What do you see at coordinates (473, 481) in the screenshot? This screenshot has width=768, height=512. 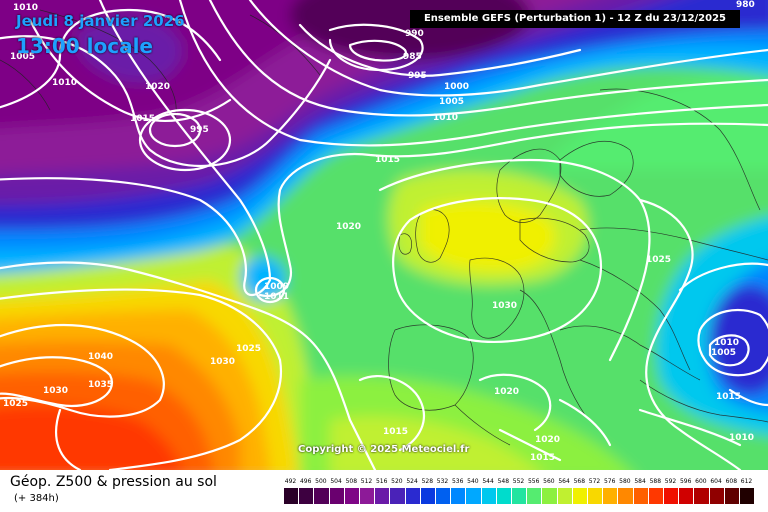 I see `legend-label: 540` at bounding box center [473, 481].